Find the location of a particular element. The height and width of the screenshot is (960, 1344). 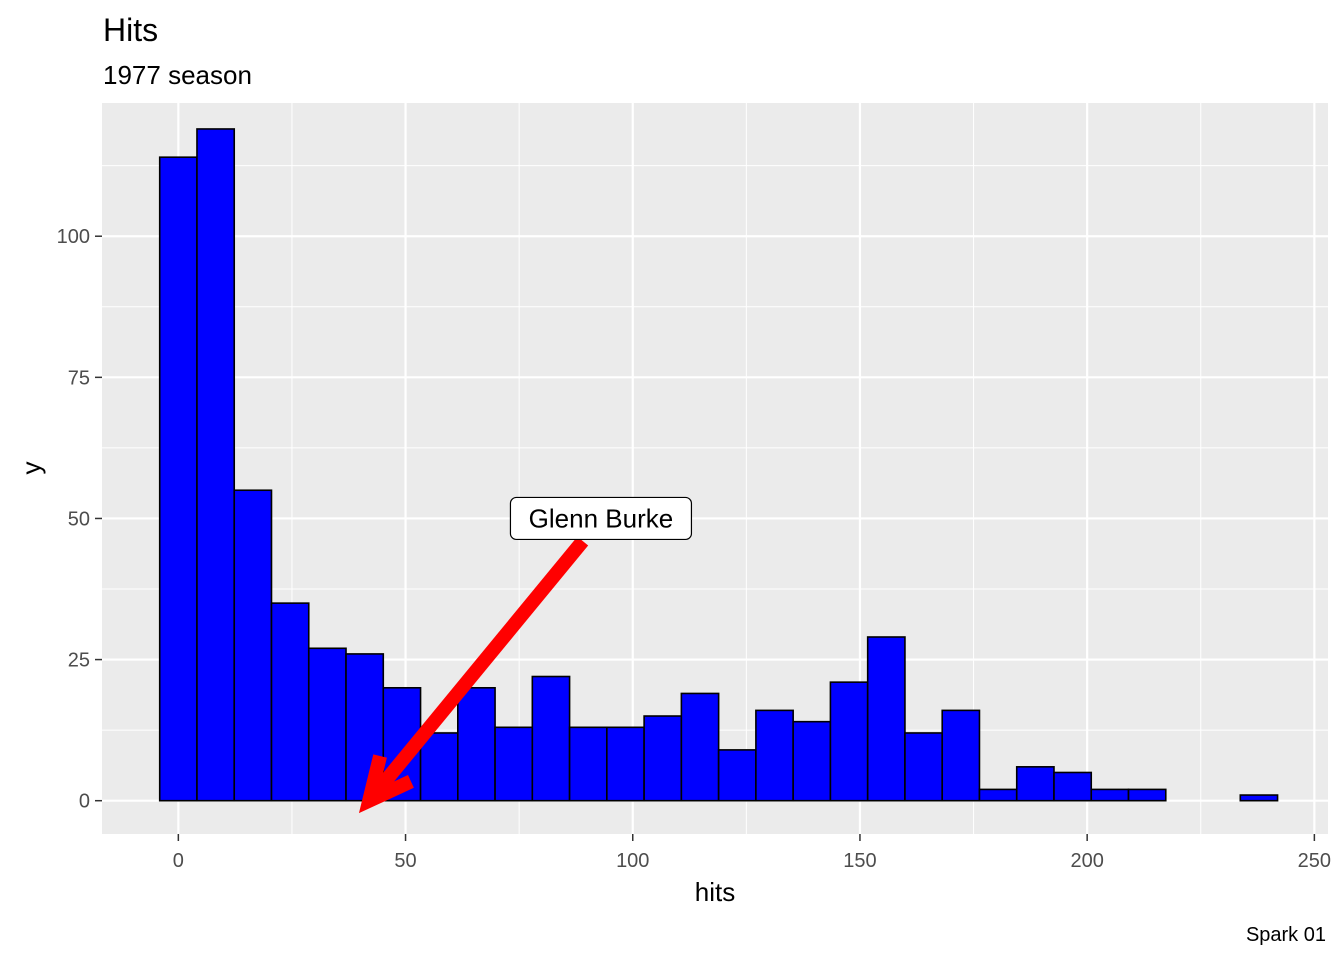

y-tick-label: 25 is located at coordinates (79, 661).